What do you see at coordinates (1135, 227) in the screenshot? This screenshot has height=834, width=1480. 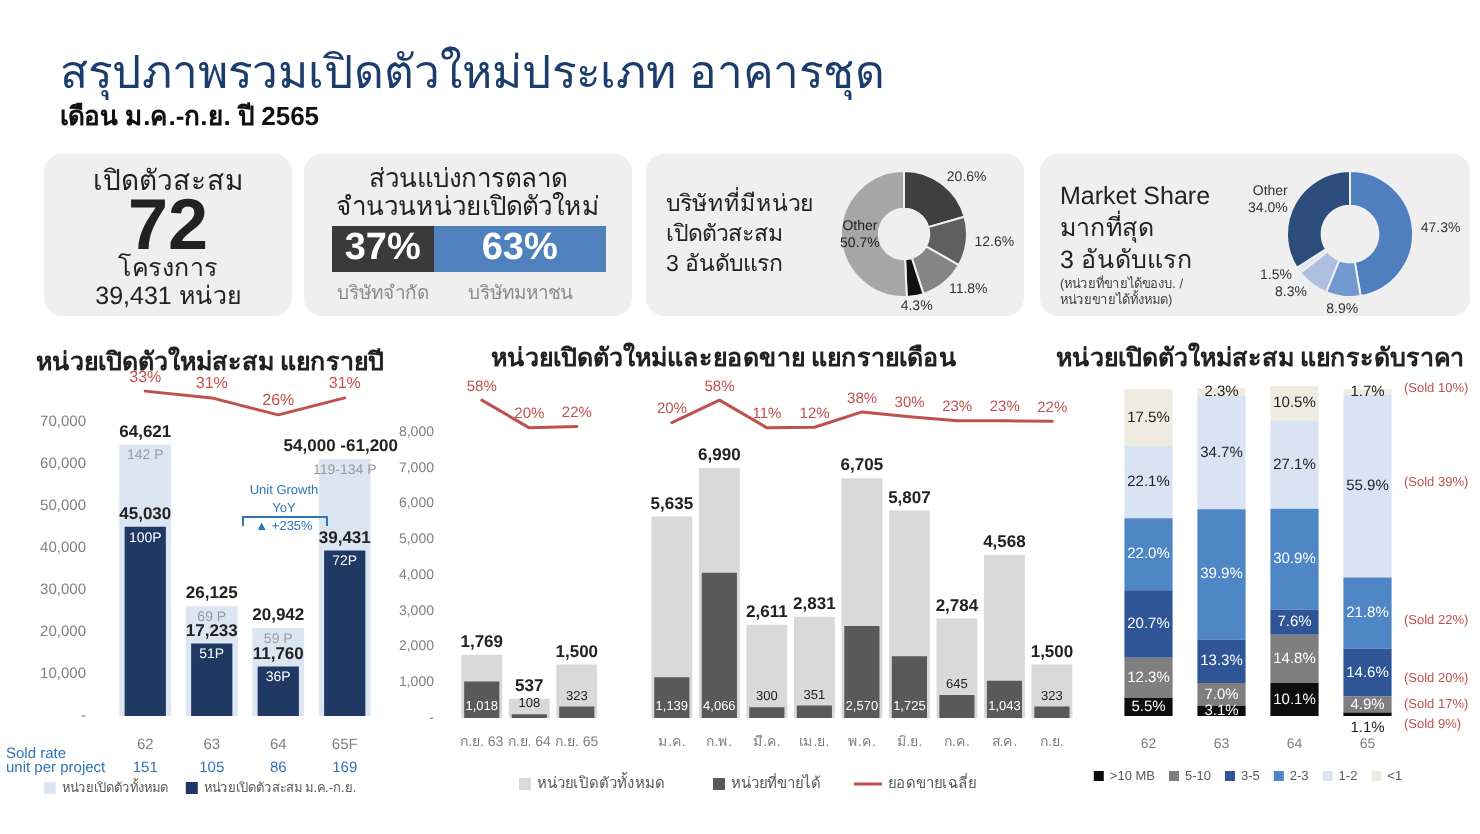 I see `text: Market Share มากที่สุด 3 อันดับแรก` at bounding box center [1135, 227].